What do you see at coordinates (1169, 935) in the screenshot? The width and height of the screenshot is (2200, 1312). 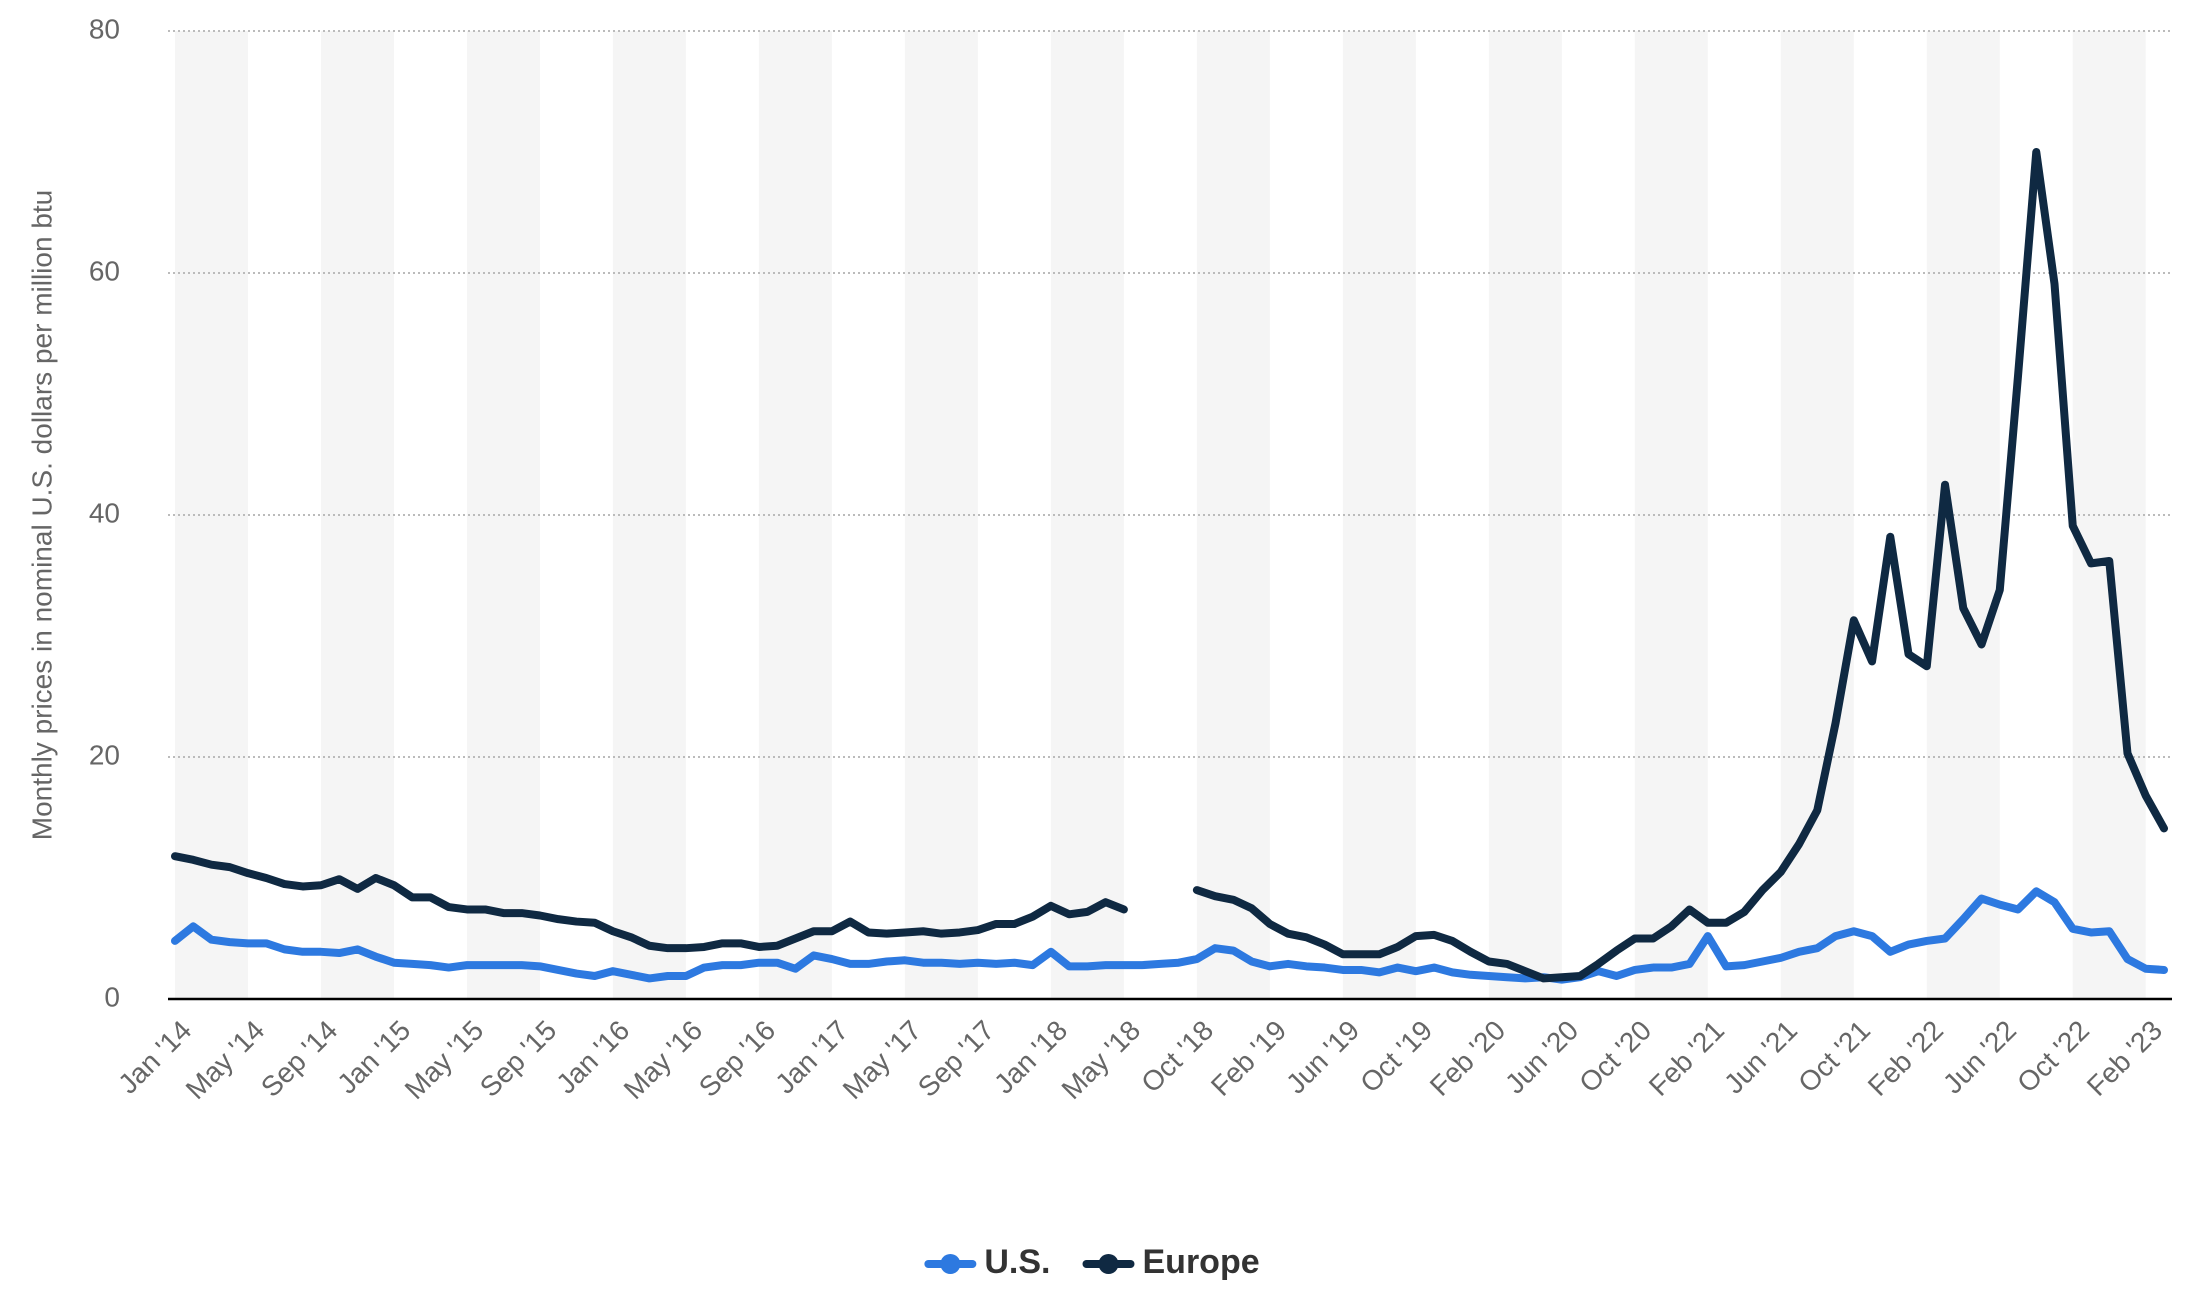 I see `line-series` at bounding box center [1169, 935].